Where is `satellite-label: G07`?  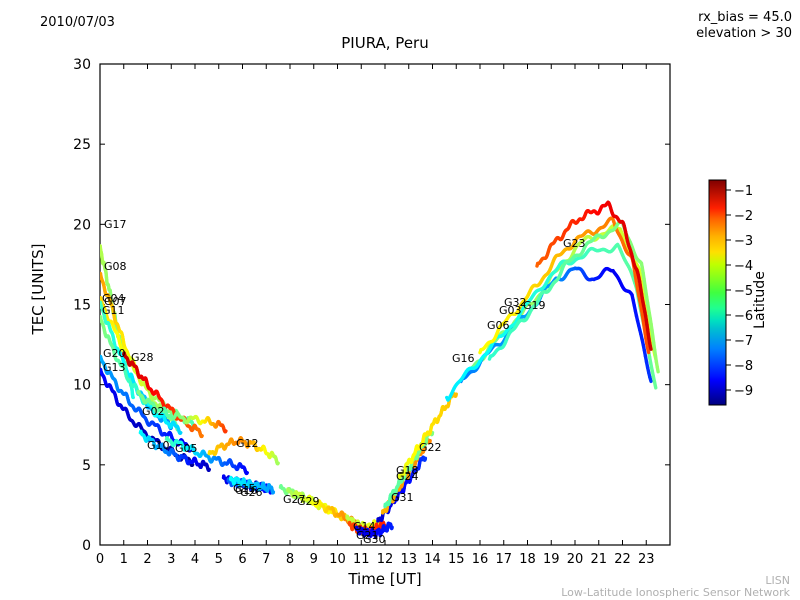 satellite-label: G07 is located at coordinates (115, 301).